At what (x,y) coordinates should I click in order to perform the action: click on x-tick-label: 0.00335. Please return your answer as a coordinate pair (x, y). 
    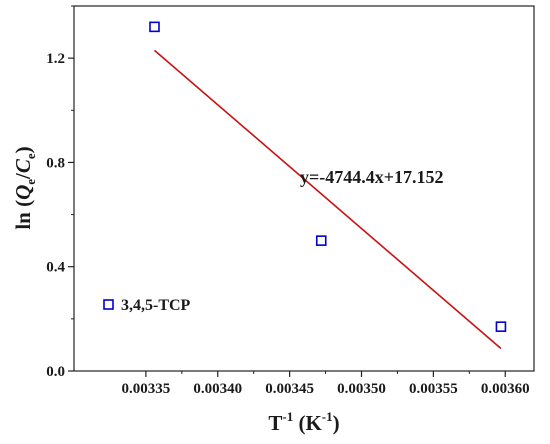
    Looking at the image, I should click on (146, 389).